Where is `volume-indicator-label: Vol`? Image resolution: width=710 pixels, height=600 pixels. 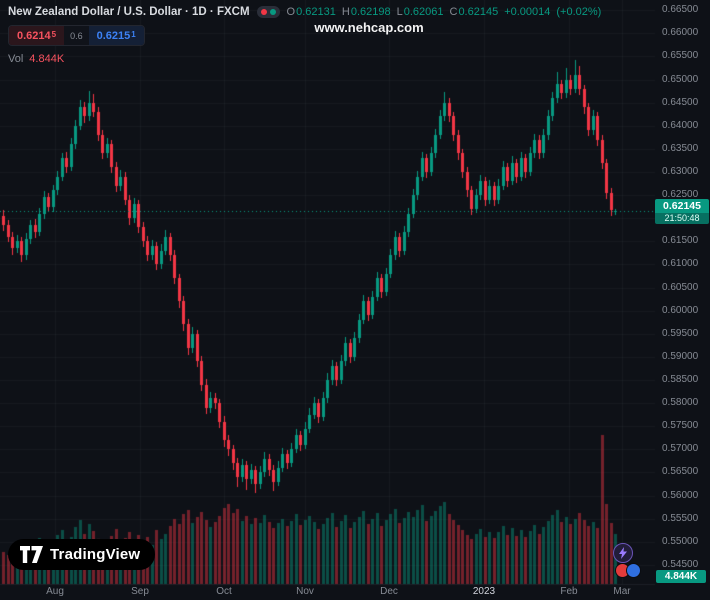 volume-indicator-label: Vol is located at coordinates (16, 59).